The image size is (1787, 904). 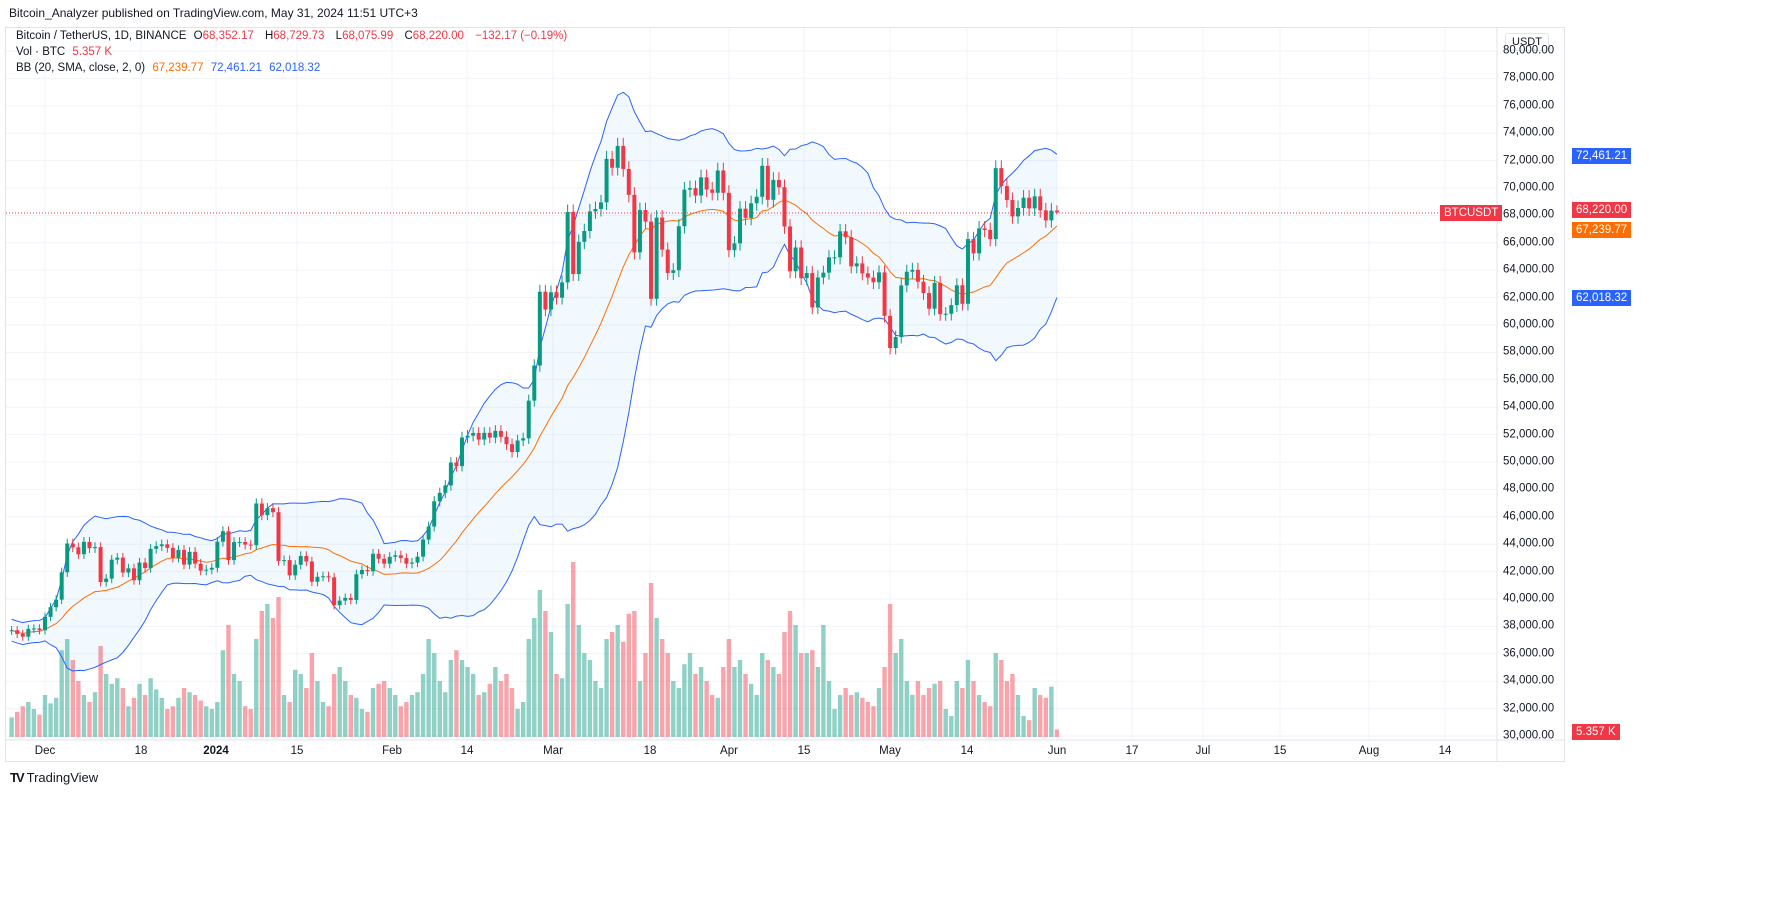 What do you see at coordinates (216, 751) in the screenshot?
I see `time-tick-label: 2024` at bounding box center [216, 751].